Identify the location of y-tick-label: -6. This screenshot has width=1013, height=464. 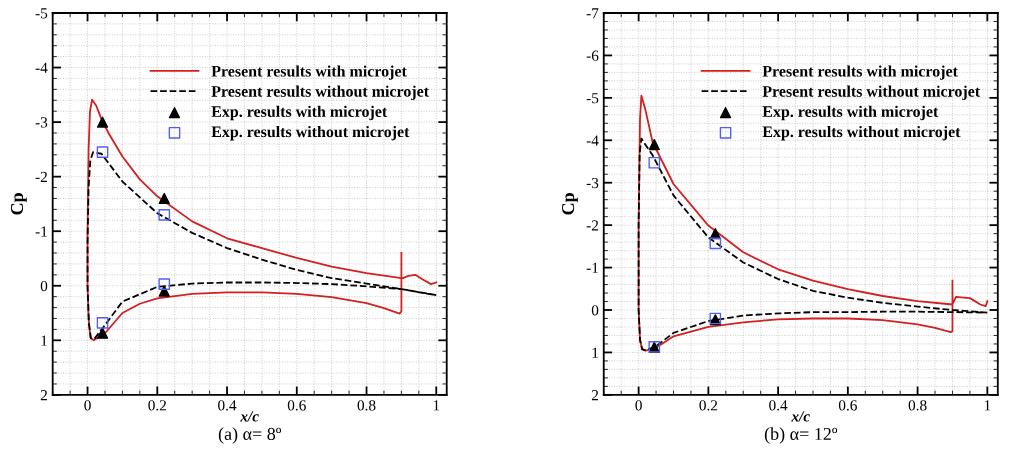
(592, 55).